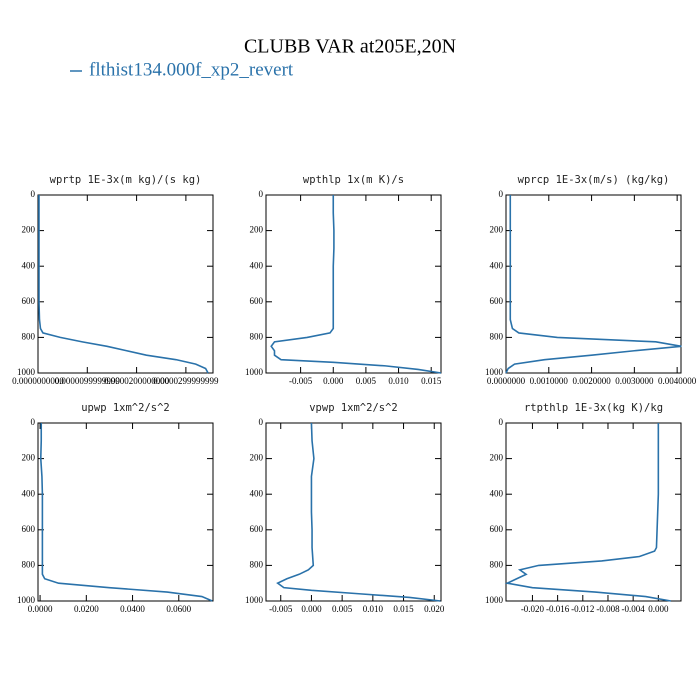 The image size is (700, 700). I want to click on x-tick-label: 0.0400, so click(132, 609).